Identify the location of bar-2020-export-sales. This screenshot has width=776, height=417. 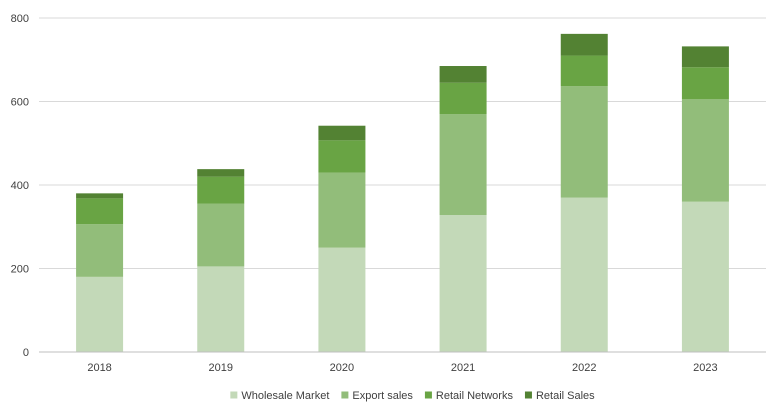
(342, 210).